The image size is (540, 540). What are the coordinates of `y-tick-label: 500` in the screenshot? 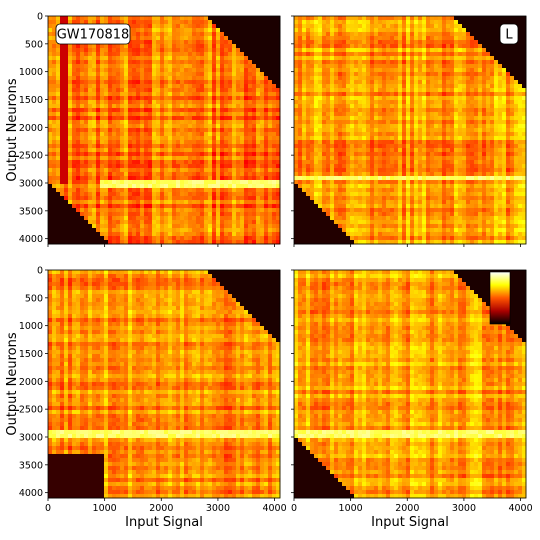 It's located at (34, 44).